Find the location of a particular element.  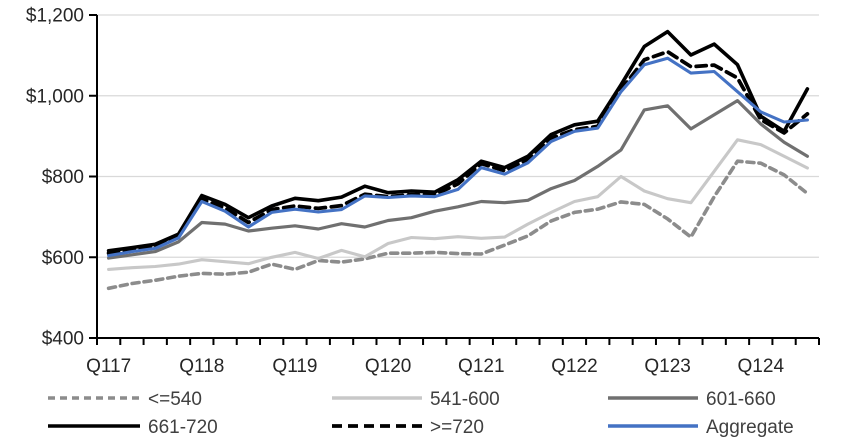

y-tick-label-800: $800 is located at coordinates (63, 177).